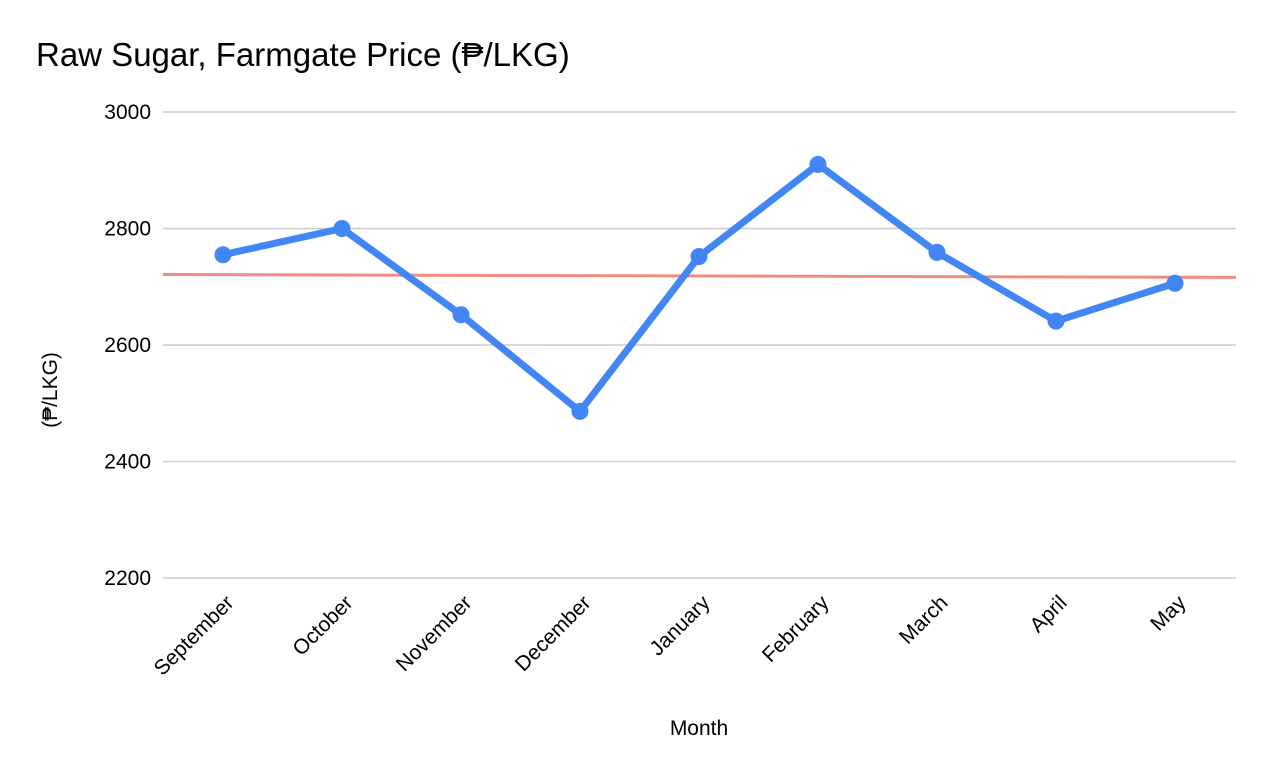 This screenshot has height=780, width=1274. Describe the element at coordinates (924, 620) in the screenshot. I see `x-tick-label: March` at that location.